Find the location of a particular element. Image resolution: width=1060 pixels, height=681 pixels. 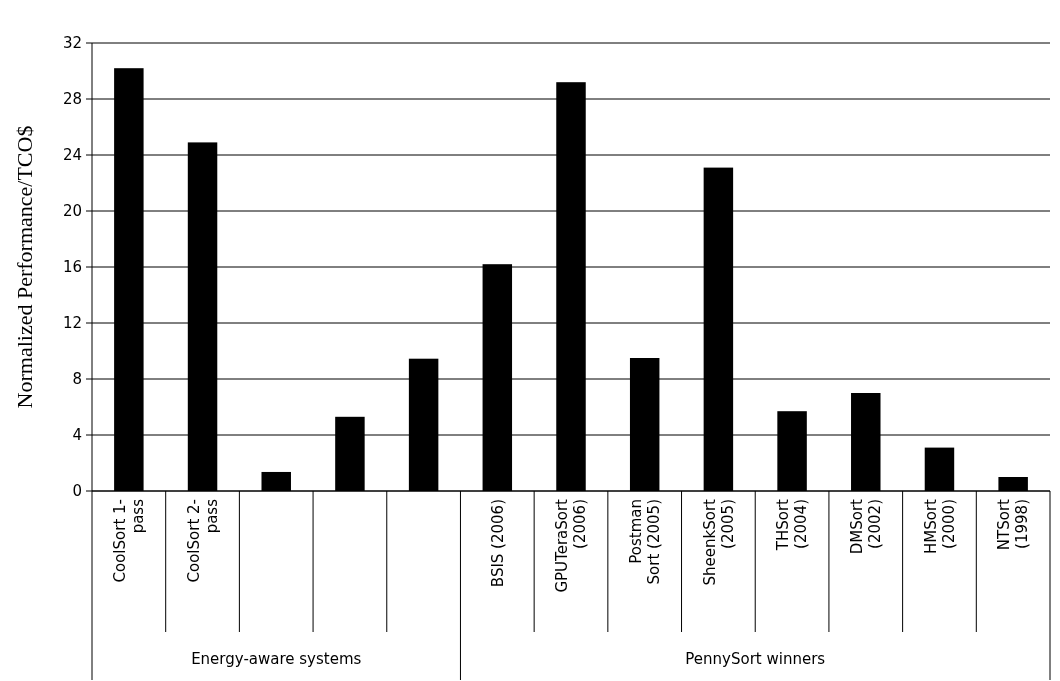

y-tick-label: 4 is located at coordinates (77, 435).